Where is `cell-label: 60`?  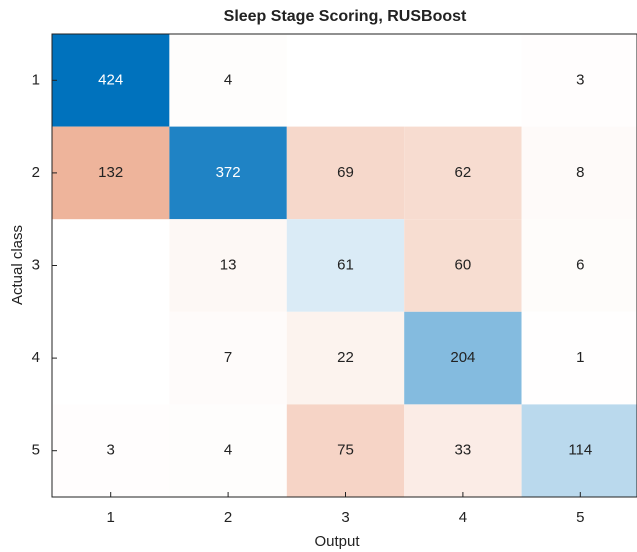 cell-label: 60 is located at coordinates (463, 264).